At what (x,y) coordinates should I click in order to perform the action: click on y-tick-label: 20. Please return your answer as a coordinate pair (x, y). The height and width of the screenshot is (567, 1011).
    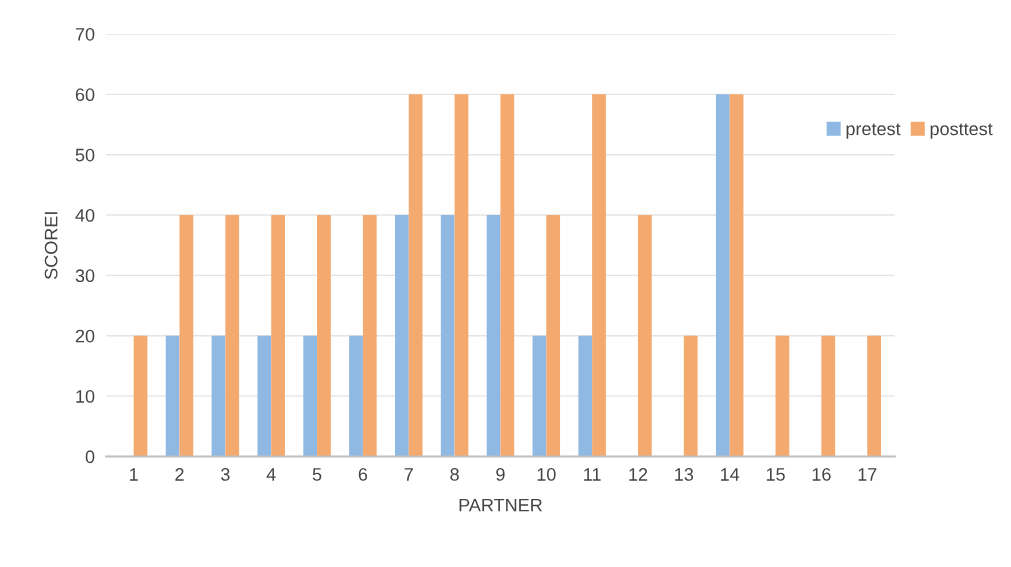
    Looking at the image, I should click on (85, 336).